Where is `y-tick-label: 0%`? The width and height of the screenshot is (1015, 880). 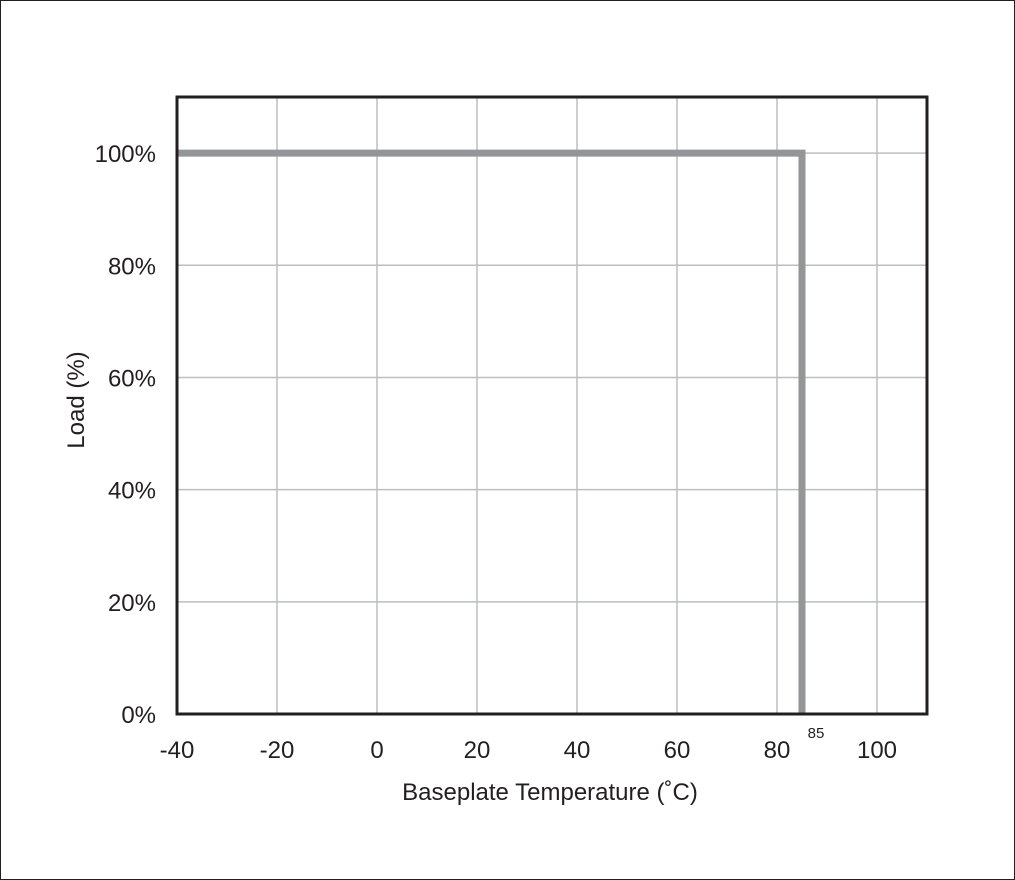 y-tick-label: 0% is located at coordinates (138, 715).